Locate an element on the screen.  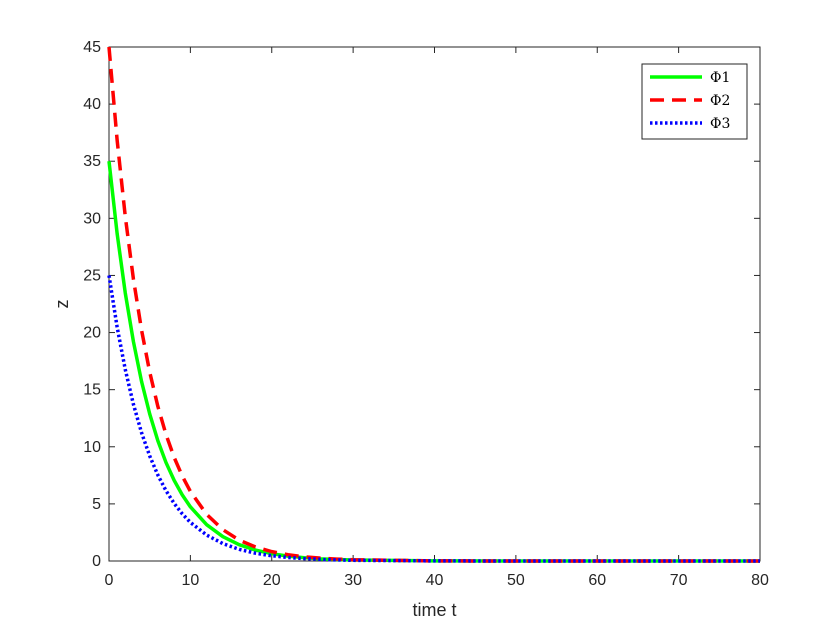
x-tick-label: 60 is located at coordinates (597, 580).